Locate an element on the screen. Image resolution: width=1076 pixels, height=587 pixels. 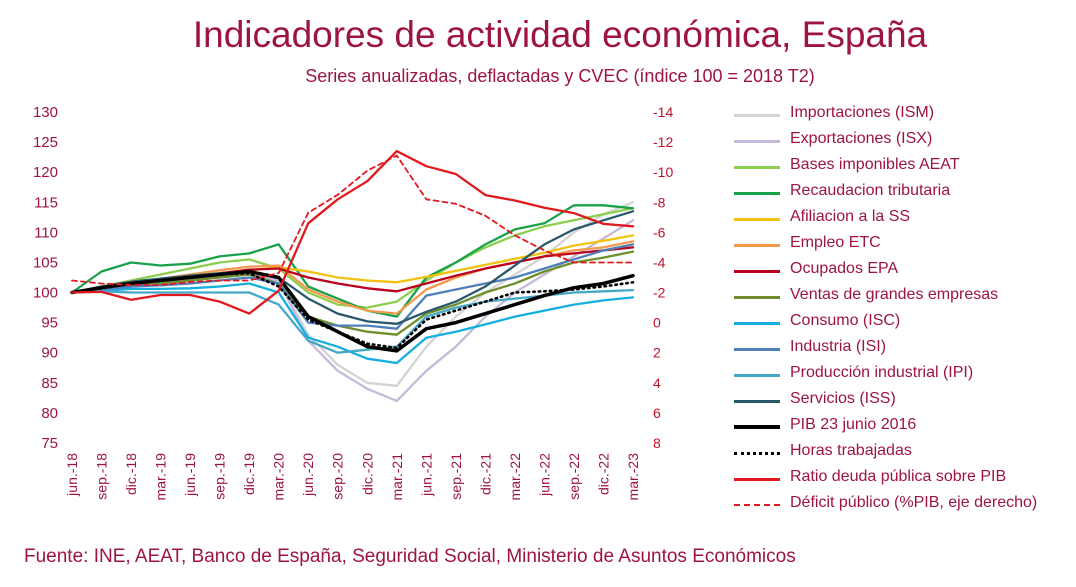
x-tick-label: mar.-20 is located at coordinates (279, 477).